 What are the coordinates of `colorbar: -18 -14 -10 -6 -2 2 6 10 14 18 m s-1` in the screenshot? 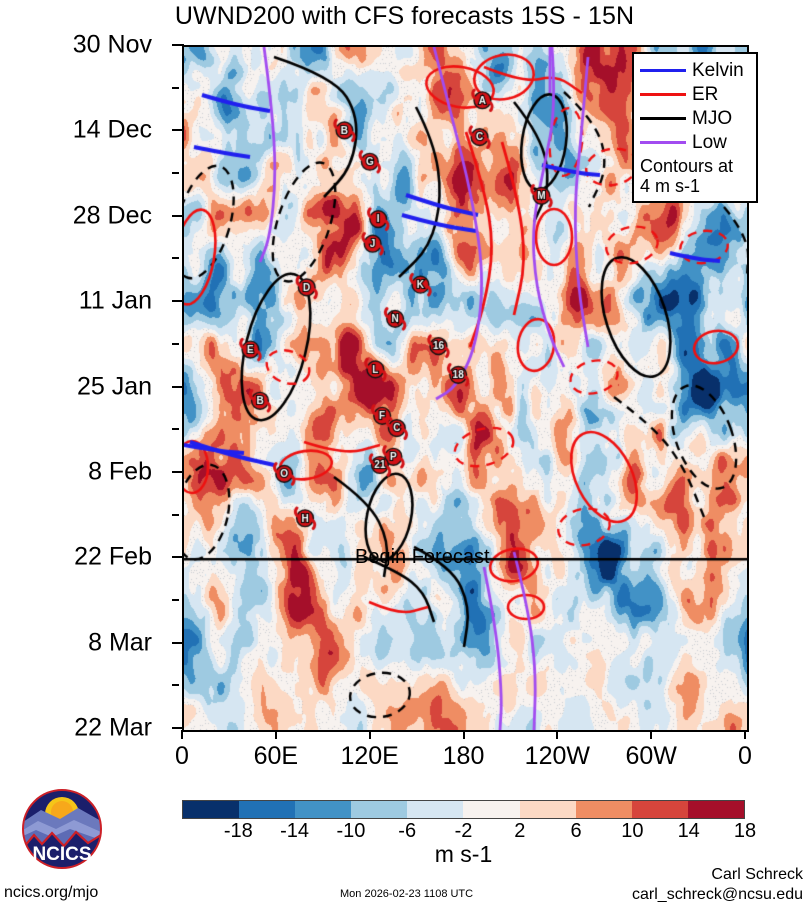 It's located at (469, 834).